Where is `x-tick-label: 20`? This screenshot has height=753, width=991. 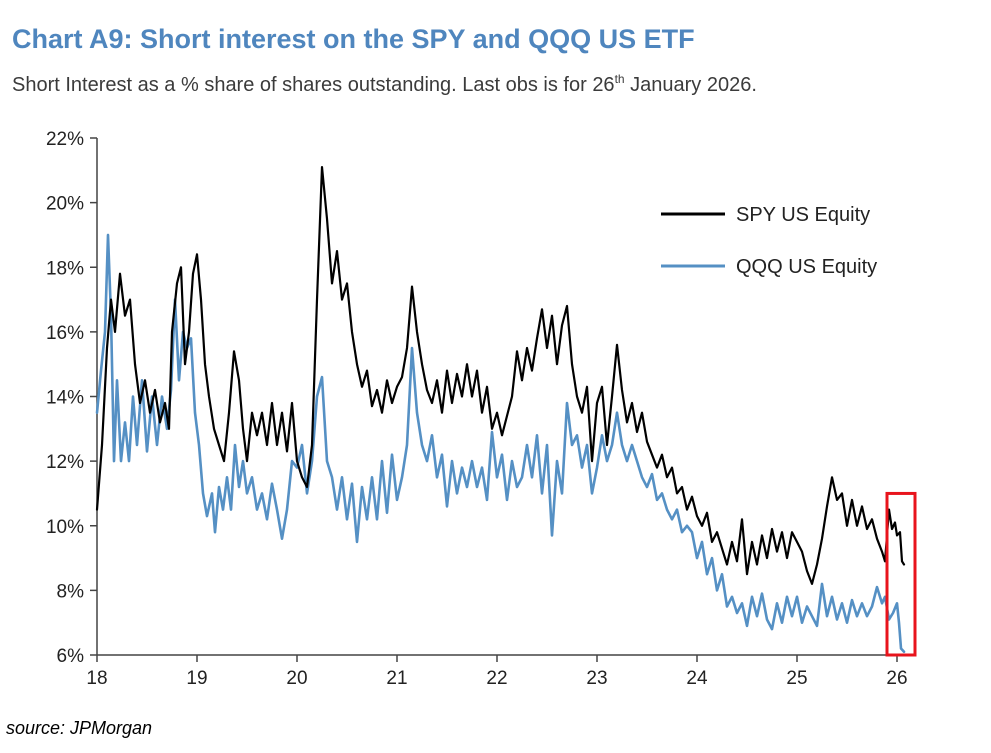
x-tick-label: 20 is located at coordinates (296, 678).